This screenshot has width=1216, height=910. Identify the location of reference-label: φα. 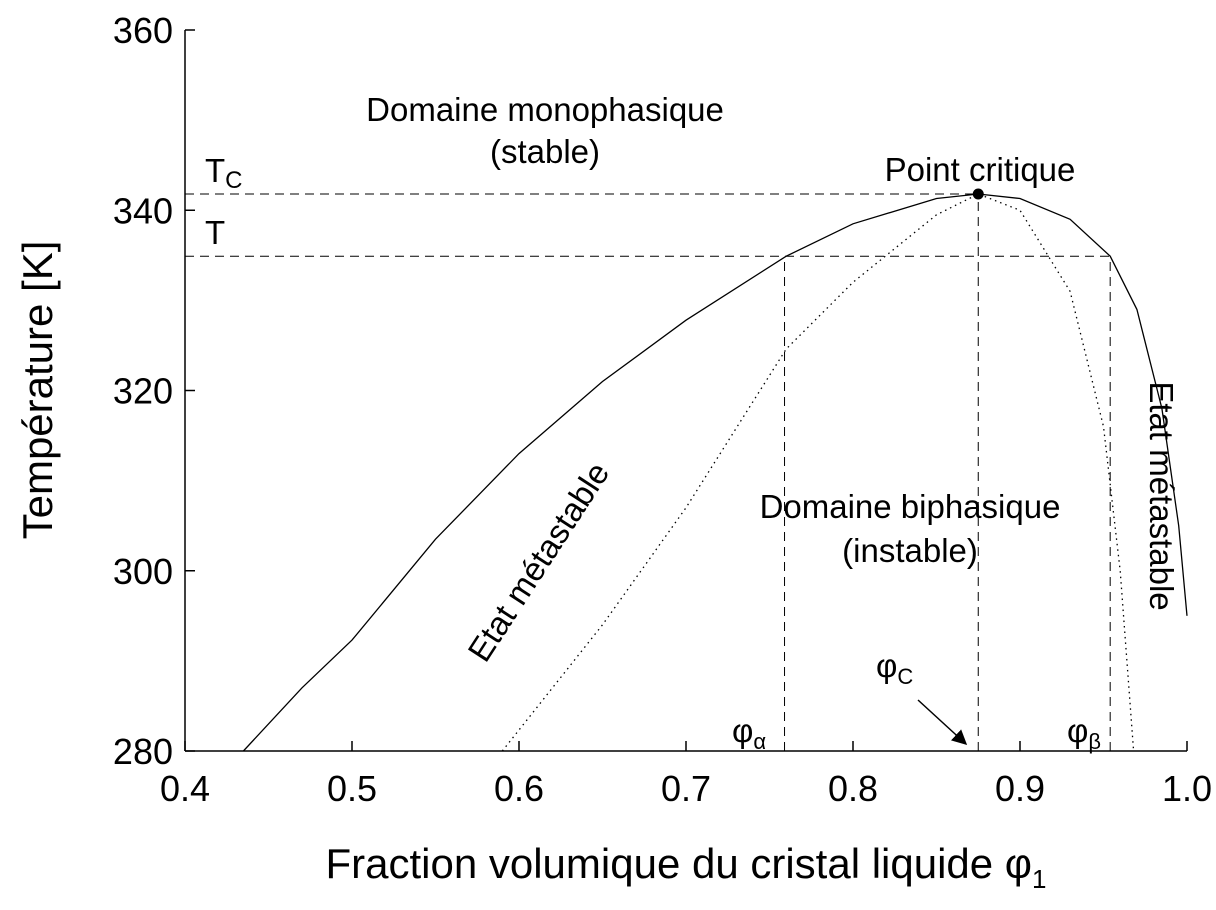
(749, 733).